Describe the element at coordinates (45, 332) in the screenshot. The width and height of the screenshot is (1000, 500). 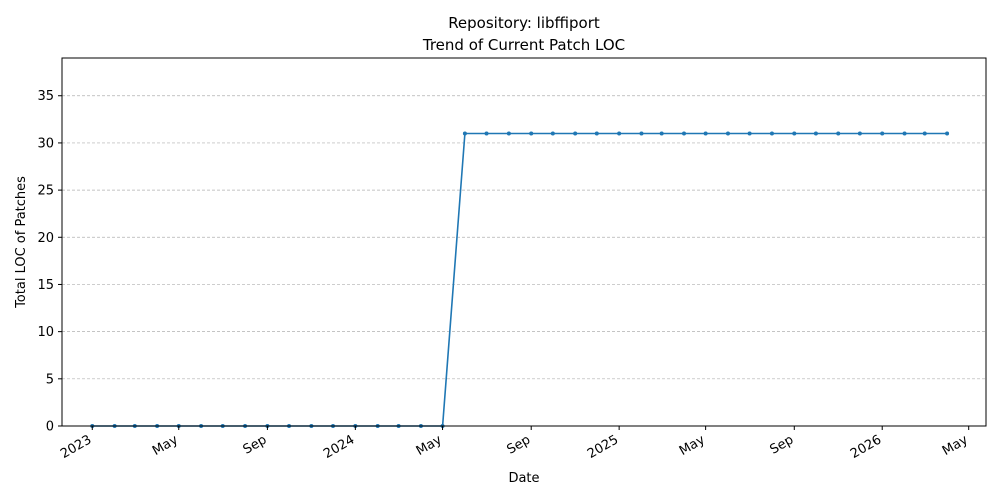
I see `y-tick-label: 10` at that location.